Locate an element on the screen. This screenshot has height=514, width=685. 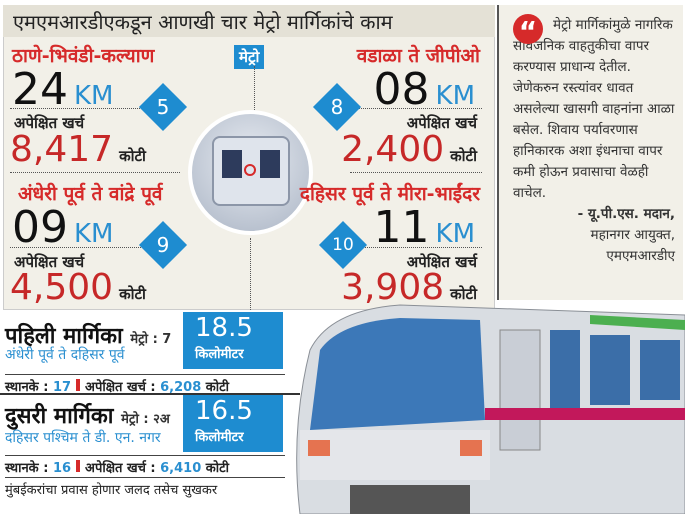
line-1-stats: स्थानके : 17 अपेक्षित खर्च : 6,208 कोटी is located at coordinates (145, 384).